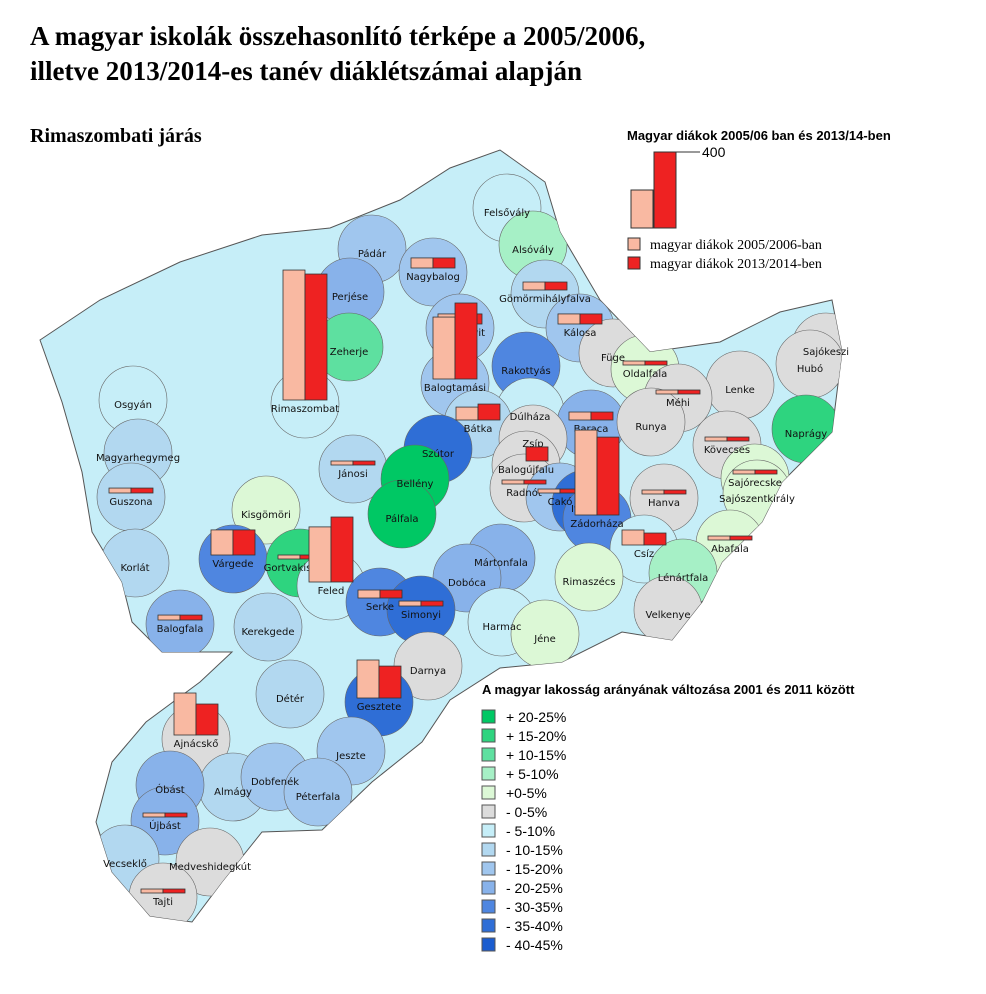  Describe the element at coordinates (415, 484) in the screenshot. I see `place-label: Bellény` at that location.